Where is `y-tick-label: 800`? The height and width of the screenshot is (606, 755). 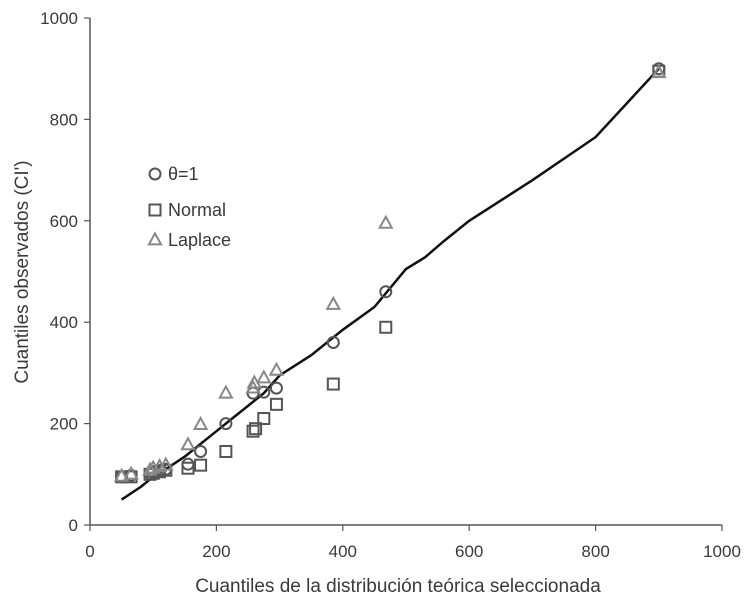
y-tick-label: 800 is located at coordinates (64, 119).